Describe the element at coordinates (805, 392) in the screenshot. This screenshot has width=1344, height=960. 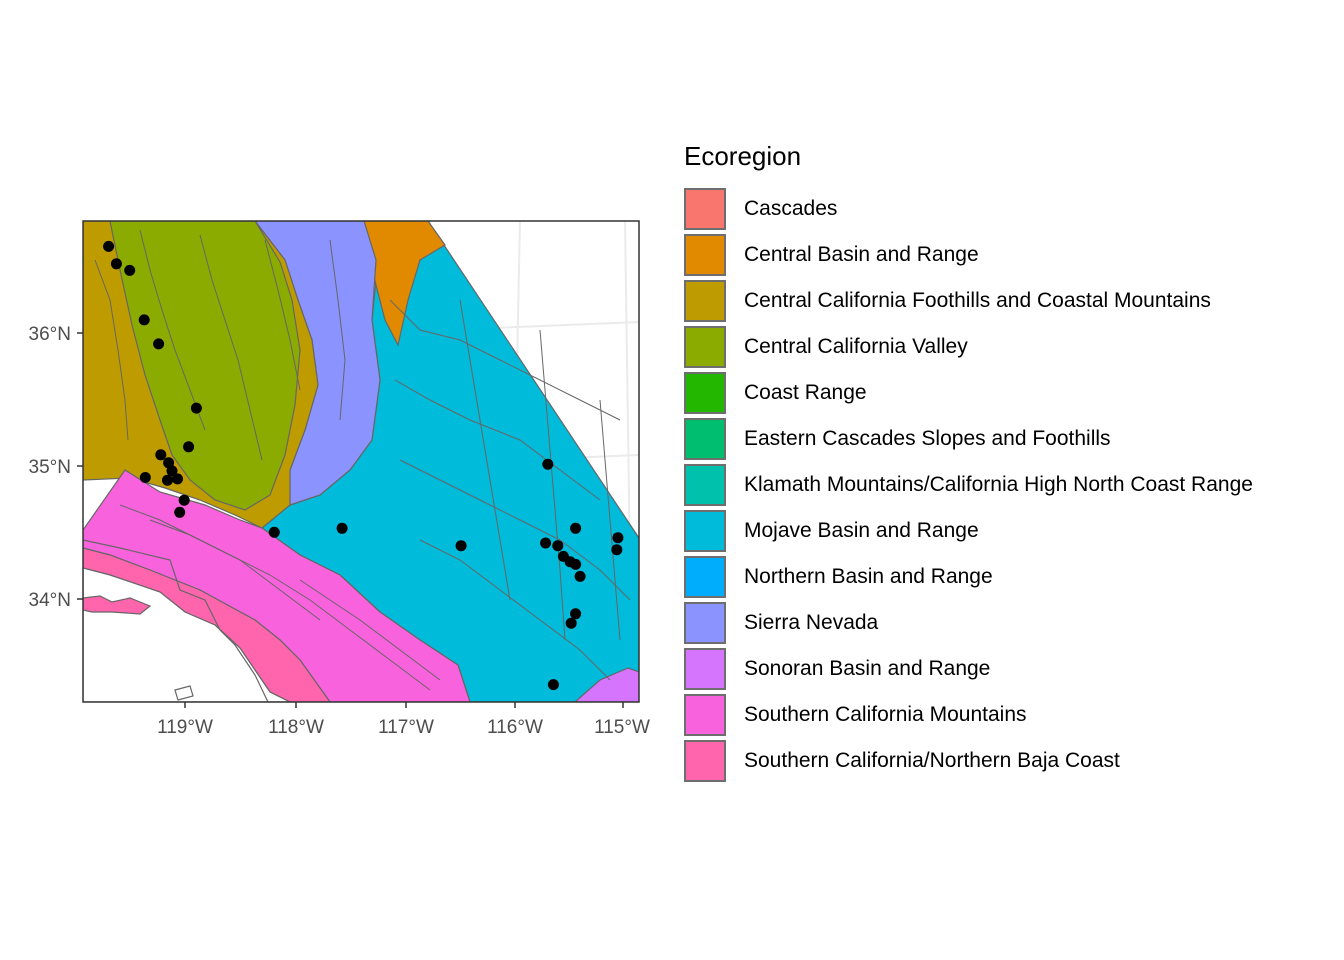
I see `legend-label: Coast Range` at that location.